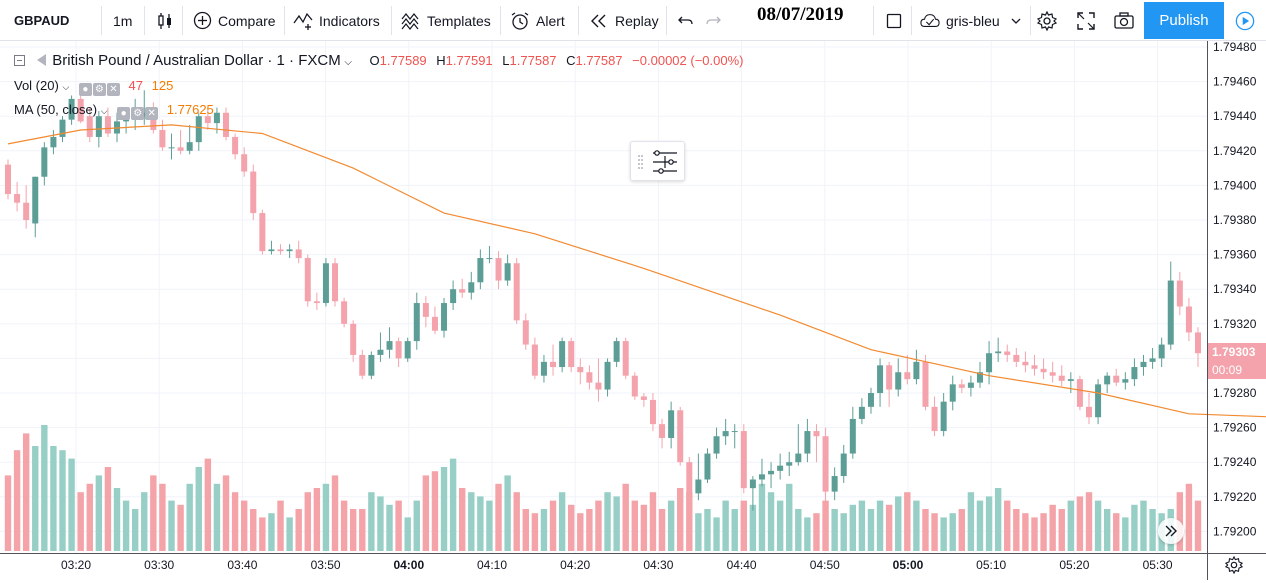 The width and height of the screenshot is (1266, 583). What do you see at coordinates (1234, 565) in the screenshot?
I see `axis-settings-button` at bounding box center [1234, 565].